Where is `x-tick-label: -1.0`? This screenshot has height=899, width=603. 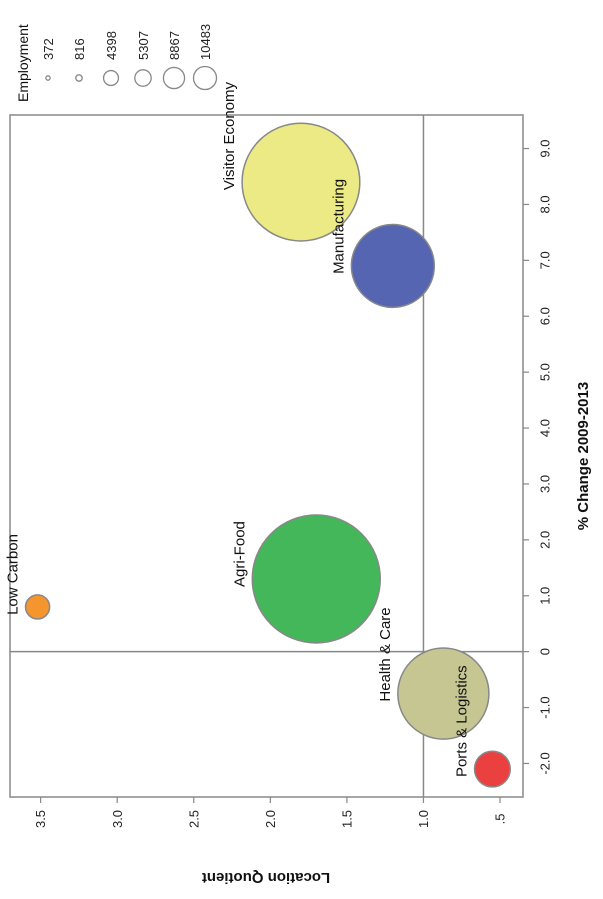
x-tick-label: -1.0 is located at coordinates (545, 707).